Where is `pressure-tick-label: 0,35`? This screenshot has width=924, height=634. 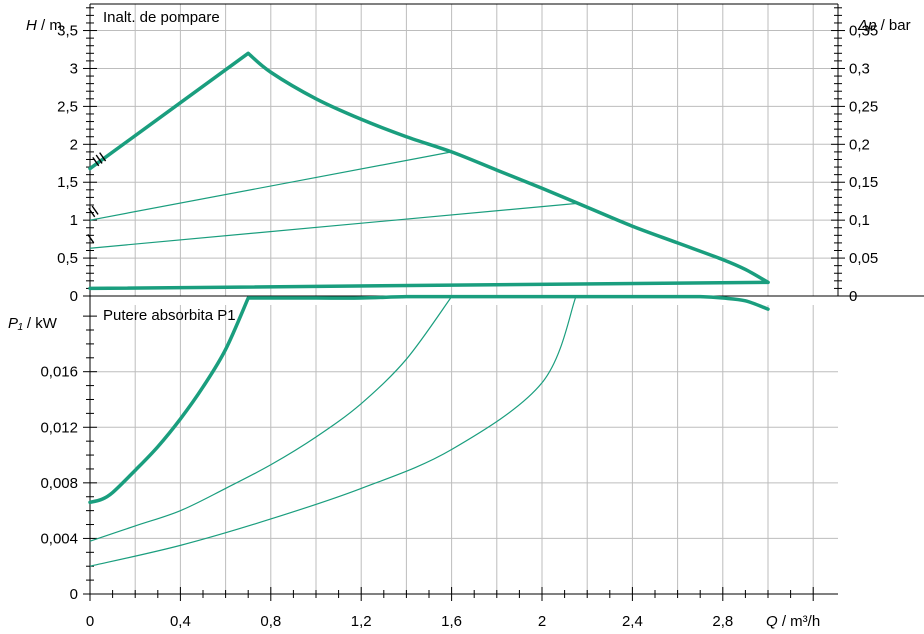 pressure-tick-label: 0,35 is located at coordinates (863, 31).